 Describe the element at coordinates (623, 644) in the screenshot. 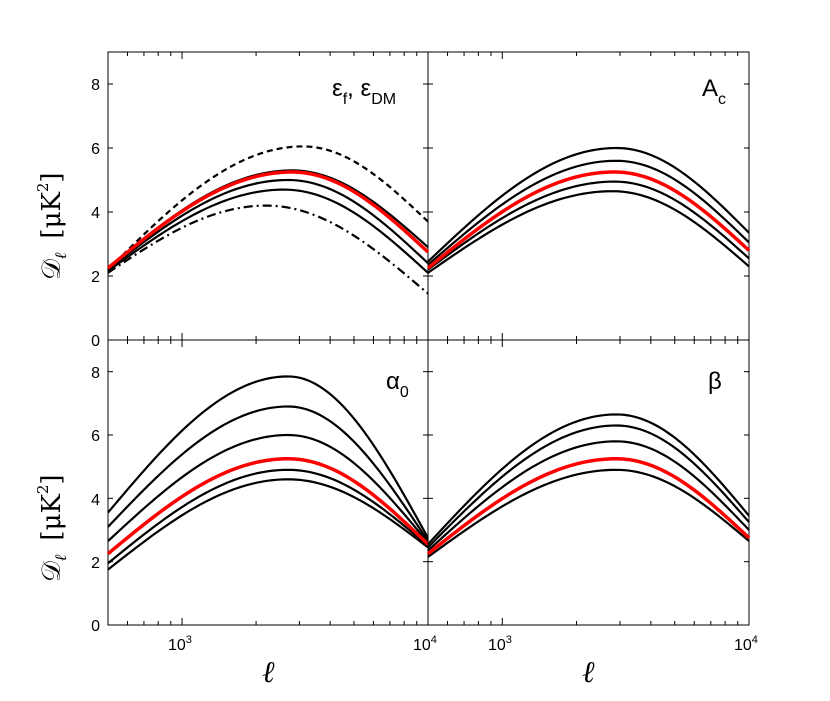

I see `xtick-labels-right: 10³ 10⁴` at that location.